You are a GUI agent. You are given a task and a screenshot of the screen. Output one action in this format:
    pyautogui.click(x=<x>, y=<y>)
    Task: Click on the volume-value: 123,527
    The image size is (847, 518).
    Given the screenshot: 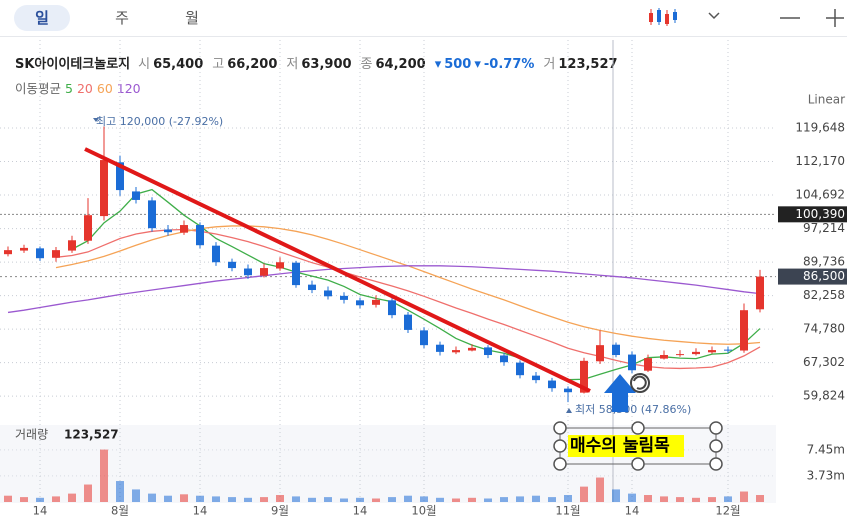 What is the action you would take?
    pyautogui.click(x=588, y=64)
    